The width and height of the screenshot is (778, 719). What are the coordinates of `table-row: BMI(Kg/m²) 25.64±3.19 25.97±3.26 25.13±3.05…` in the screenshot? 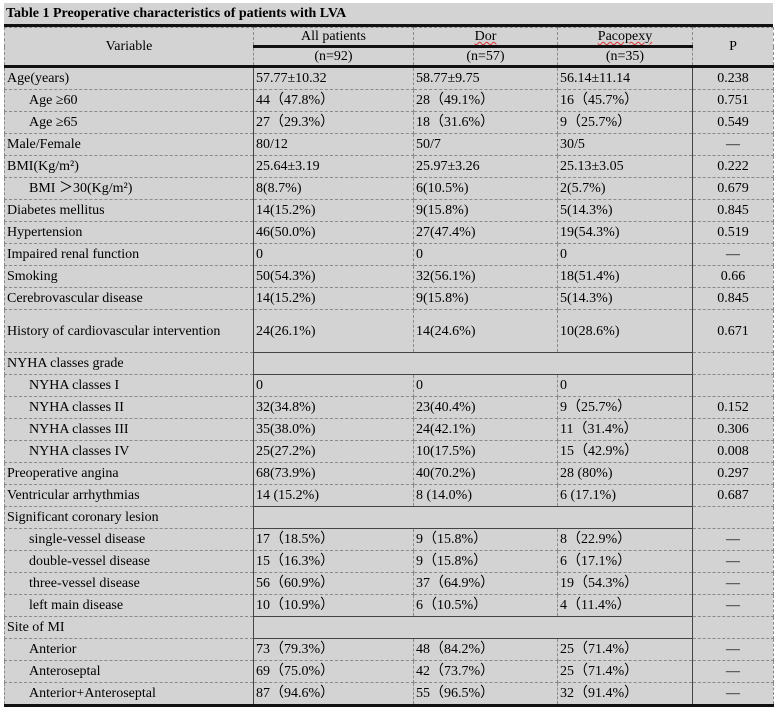 It's located at (389, 166).